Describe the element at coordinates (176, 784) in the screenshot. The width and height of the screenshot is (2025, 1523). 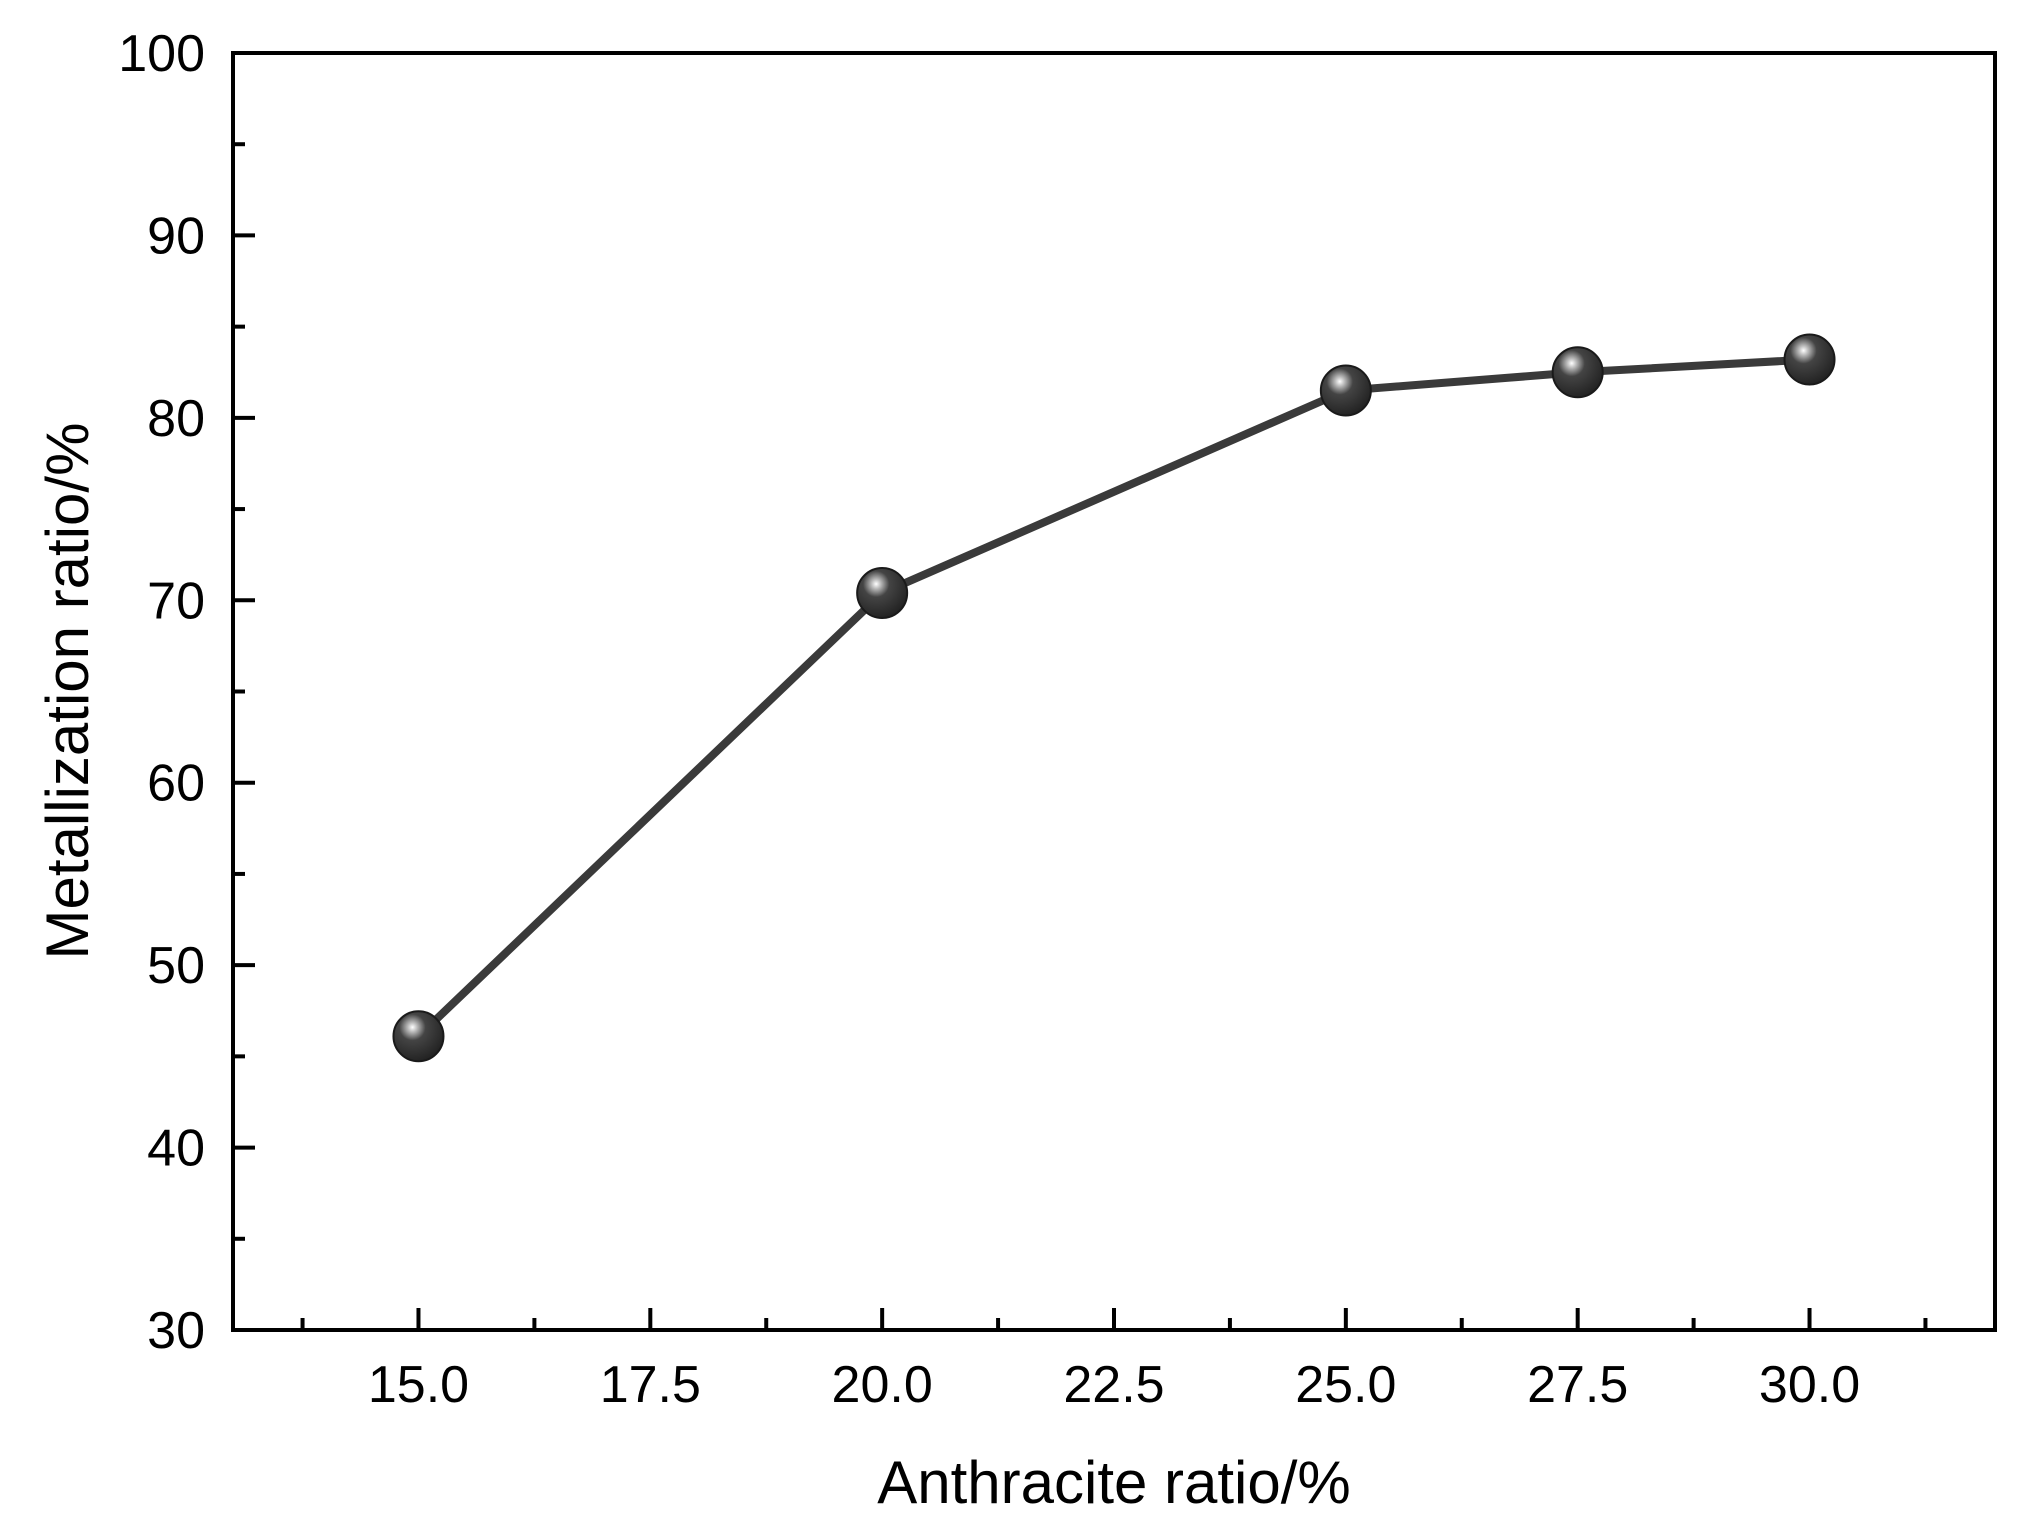
I see `y-tick-label: 60` at that location.